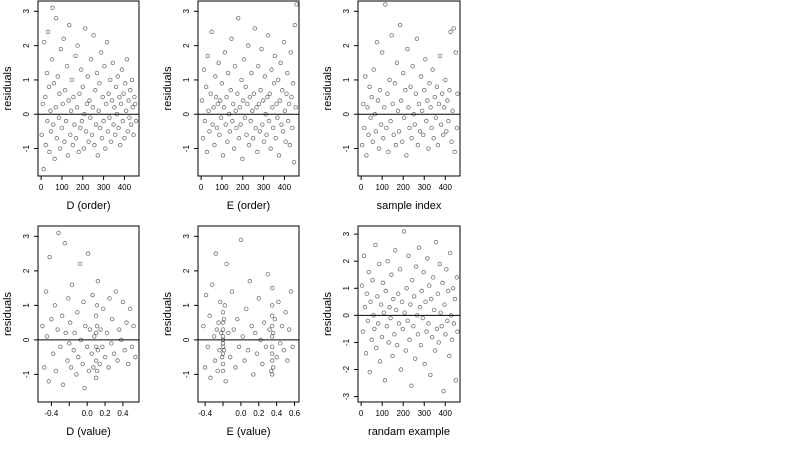 The width and height of the screenshot is (800, 450). What do you see at coordinates (186, 11) in the screenshot?
I see `y-tick-label: 3` at bounding box center [186, 11].